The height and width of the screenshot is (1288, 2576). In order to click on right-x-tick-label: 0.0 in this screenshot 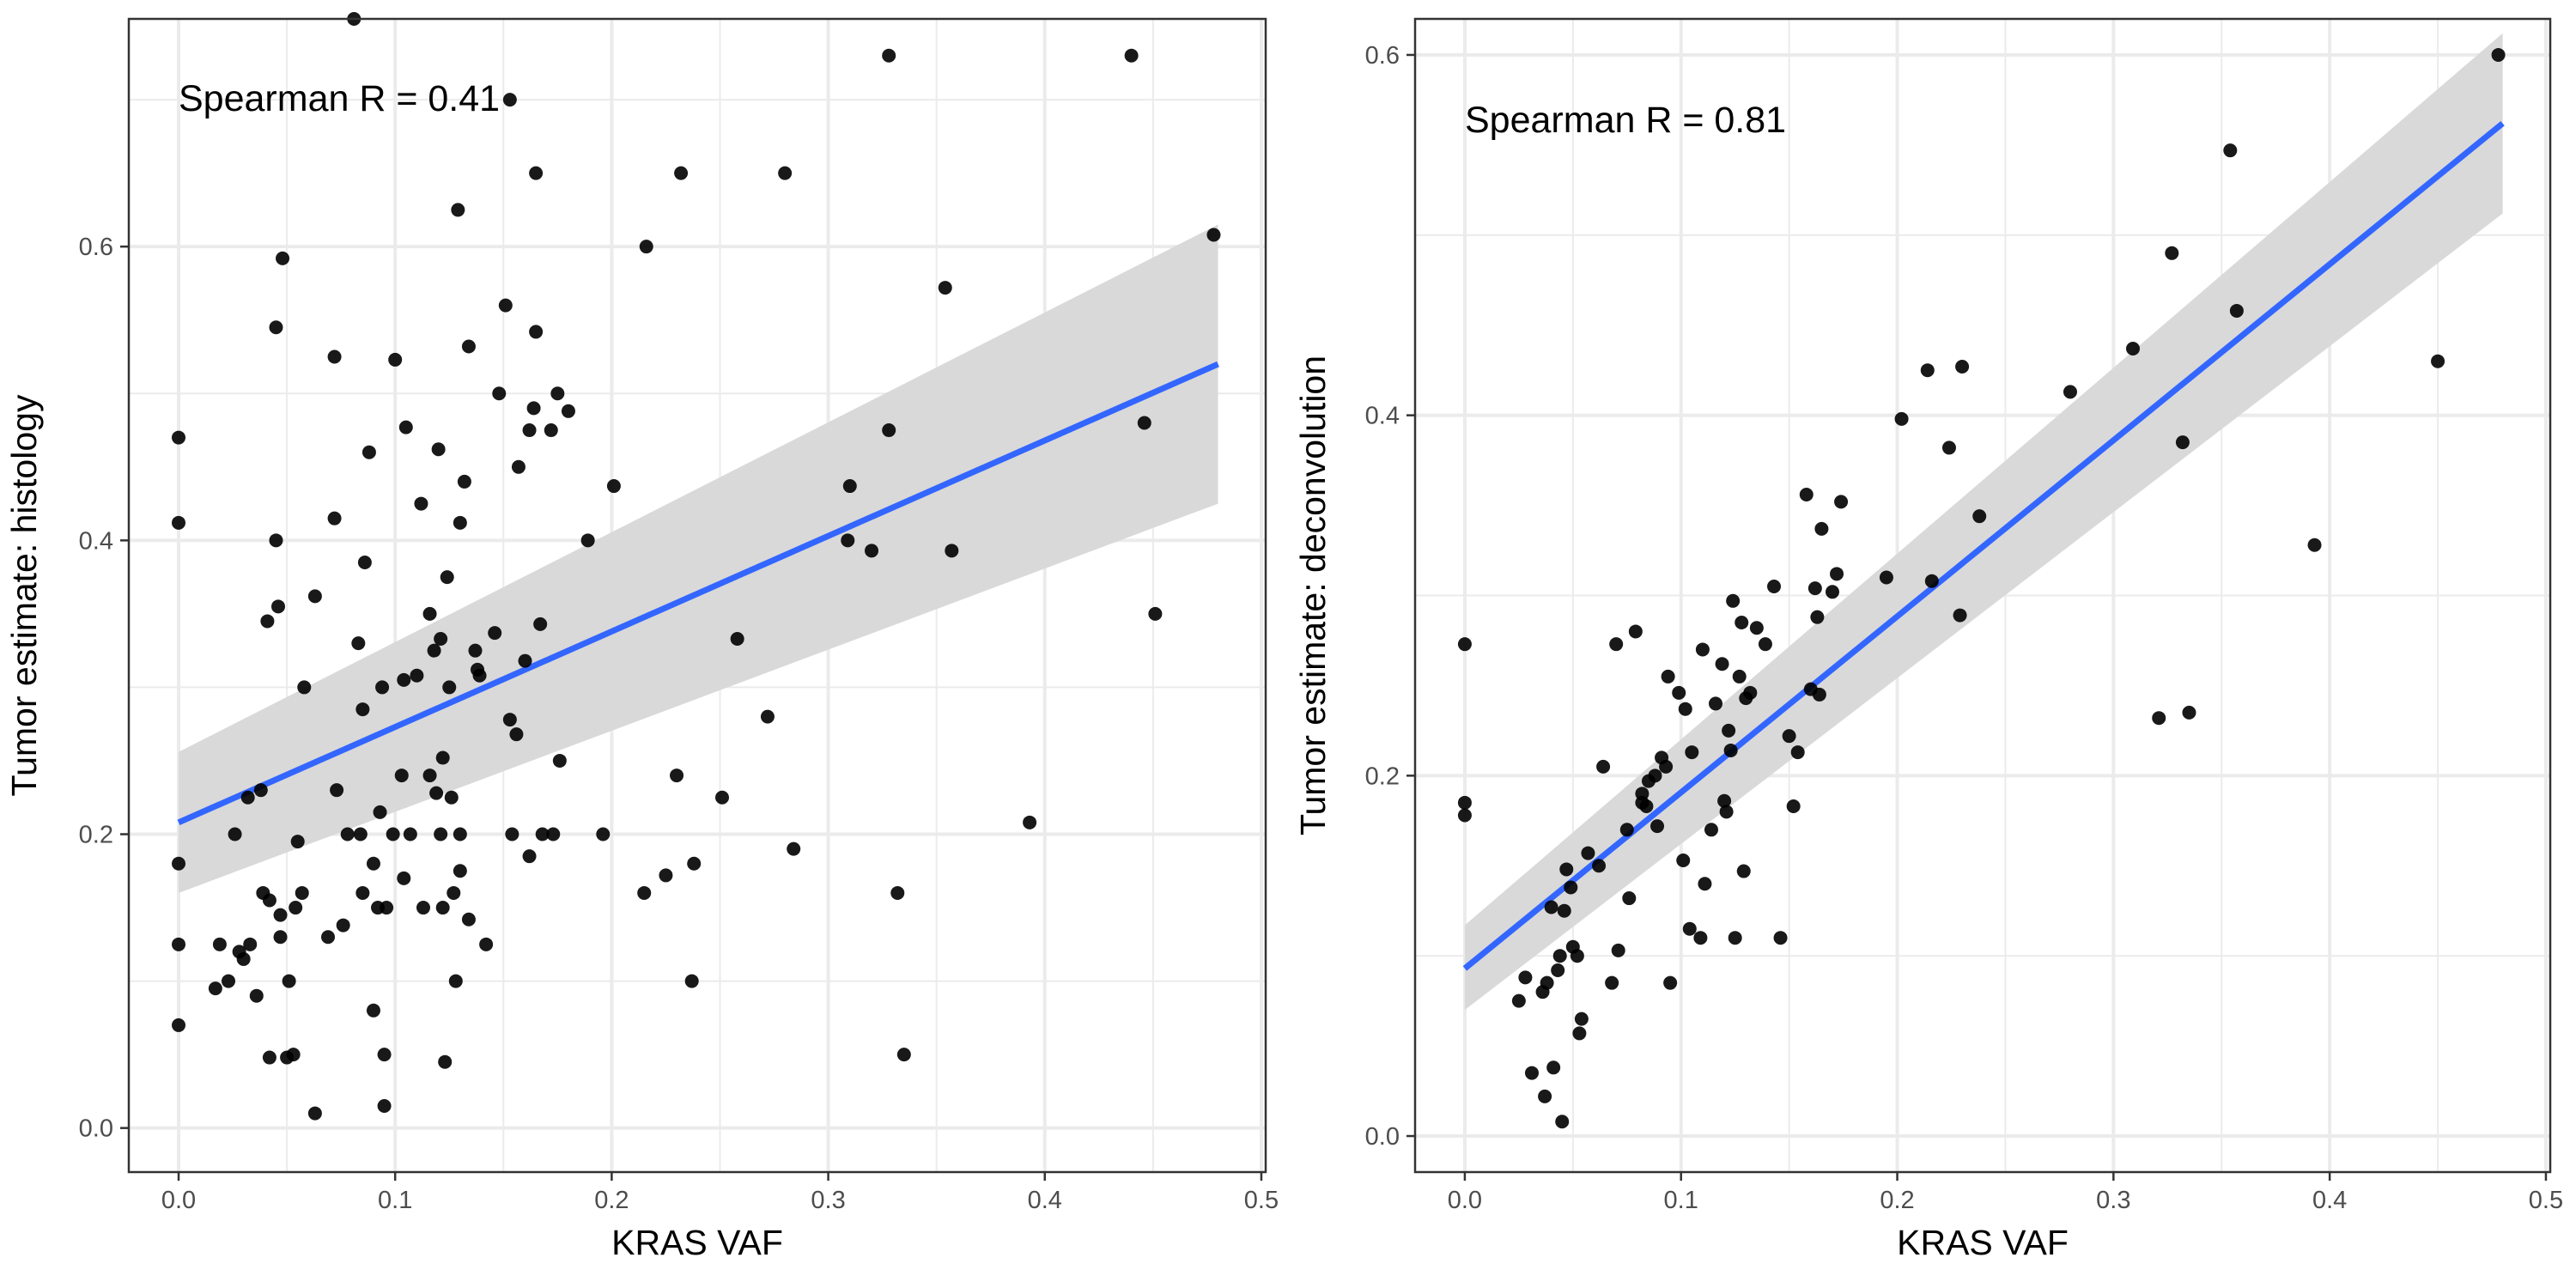, I will do `click(1465, 1200)`.